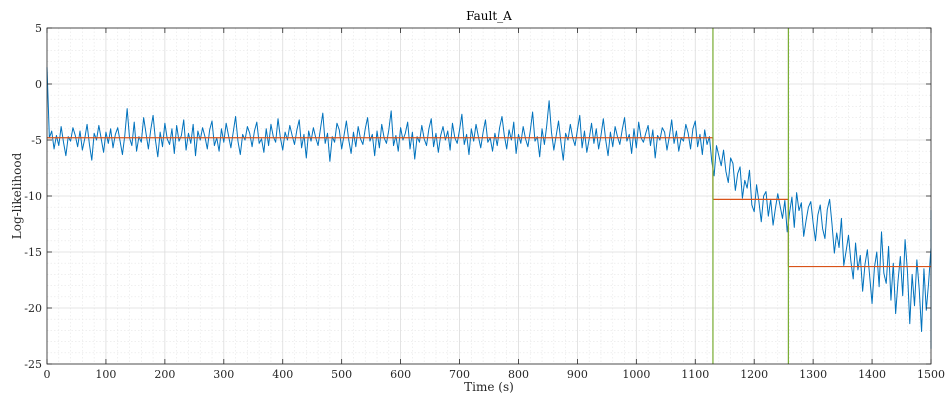  I want to click on x-tick-label: 700, so click(459, 374).